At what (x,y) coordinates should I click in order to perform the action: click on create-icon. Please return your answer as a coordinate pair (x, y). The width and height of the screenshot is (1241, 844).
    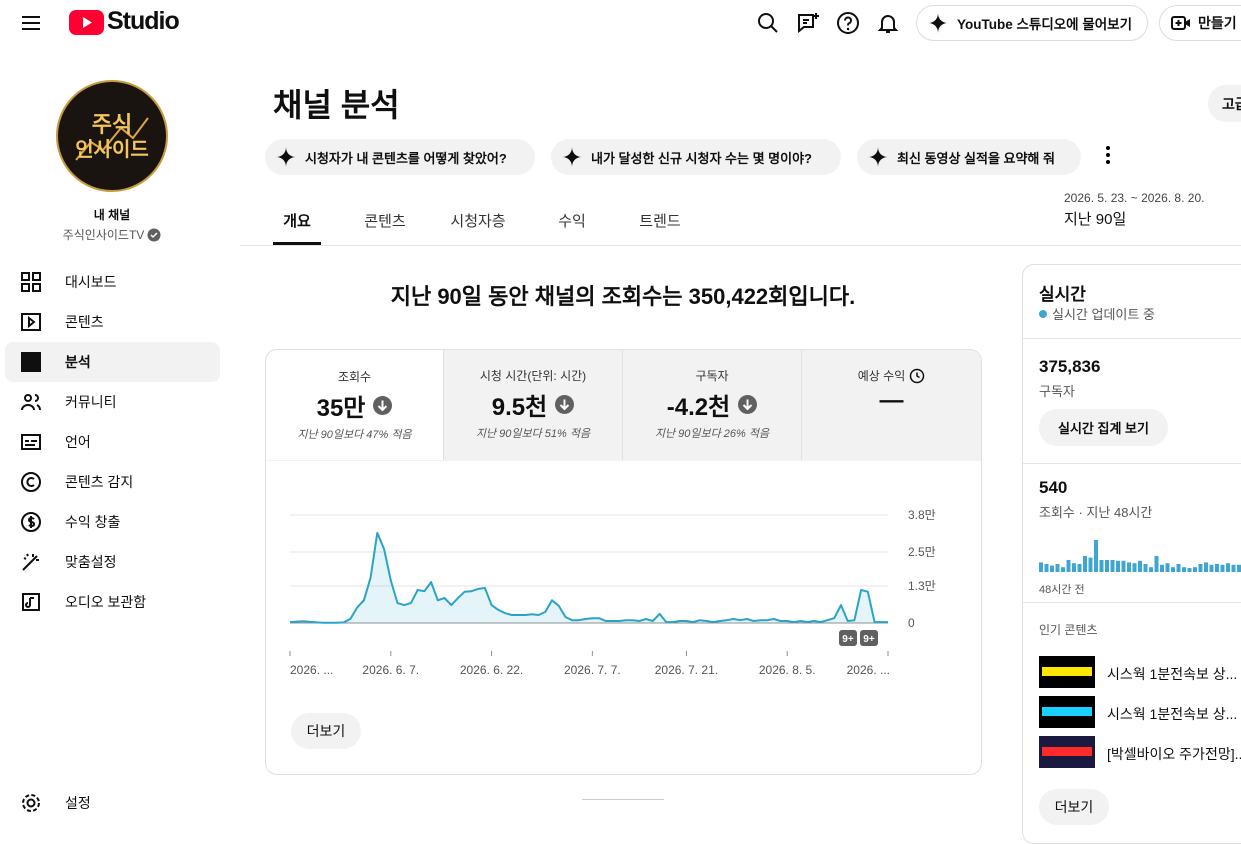
    Looking at the image, I should click on (1180, 23).